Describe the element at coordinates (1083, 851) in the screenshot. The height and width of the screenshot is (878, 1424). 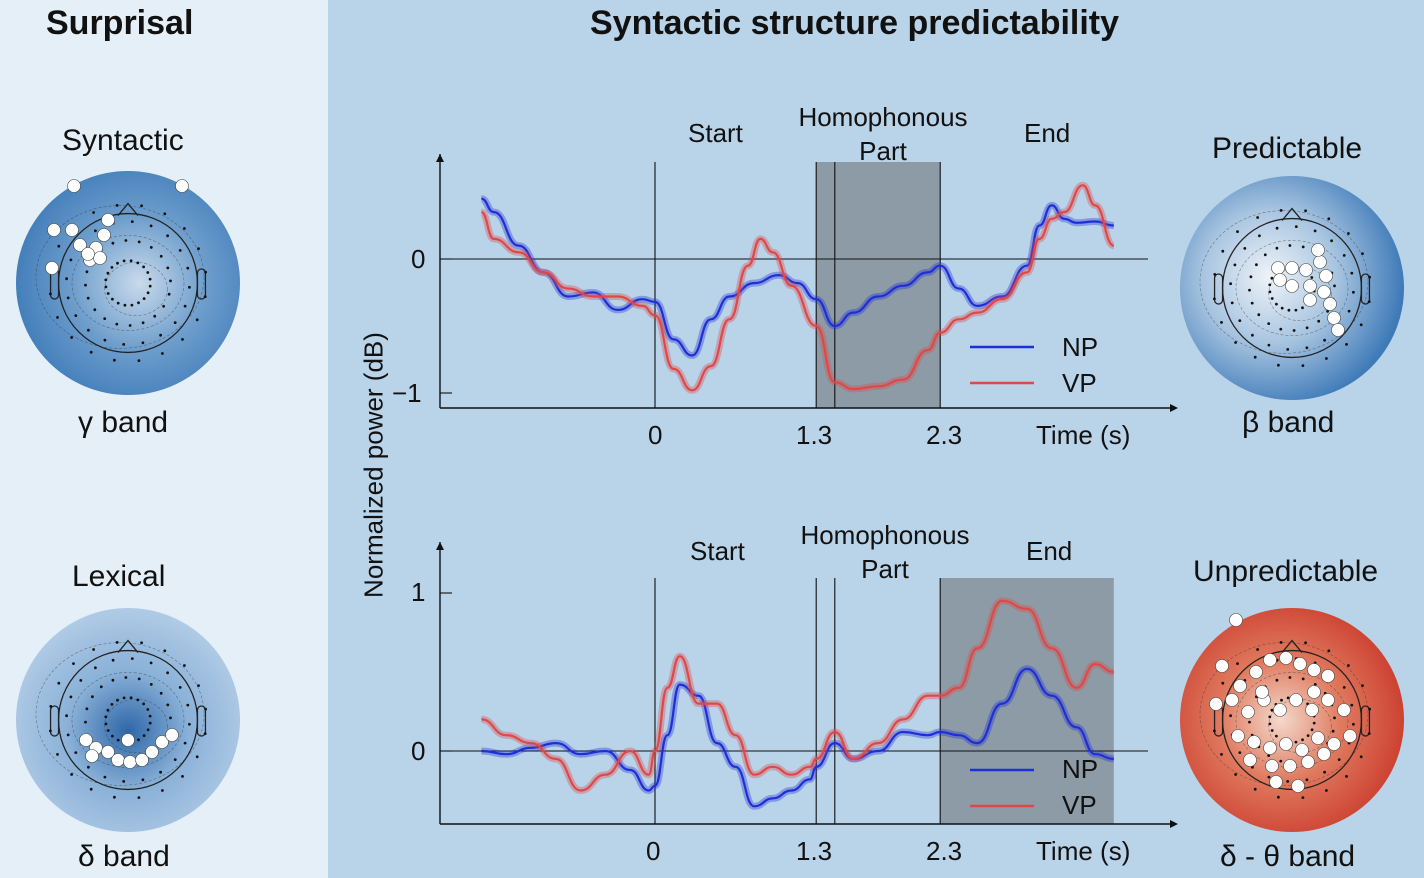
I see `bottom-x-axis-label: Time (s)` at that location.